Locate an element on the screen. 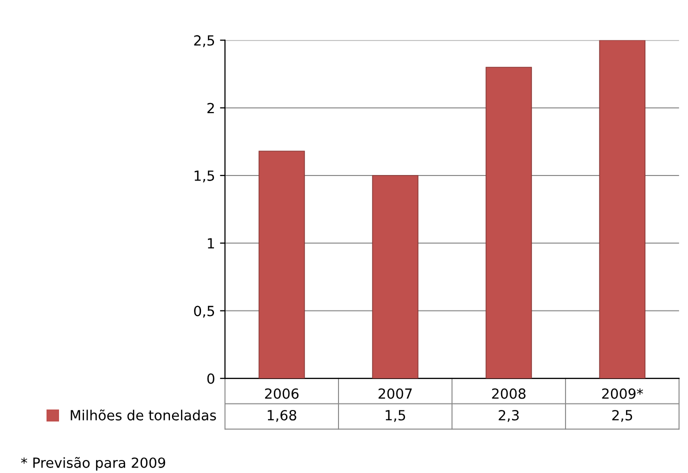 Image resolution: width=688 pixels, height=473 pixels. data-label: 2,3 is located at coordinates (508, 416).